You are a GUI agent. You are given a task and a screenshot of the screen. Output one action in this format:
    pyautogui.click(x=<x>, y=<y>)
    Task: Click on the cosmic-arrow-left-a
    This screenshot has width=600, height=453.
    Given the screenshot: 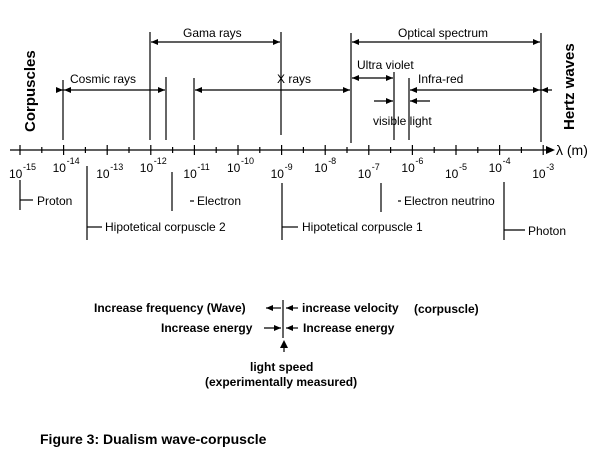 What is the action you would take?
    pyautogui.click(x=59, y=90)
    